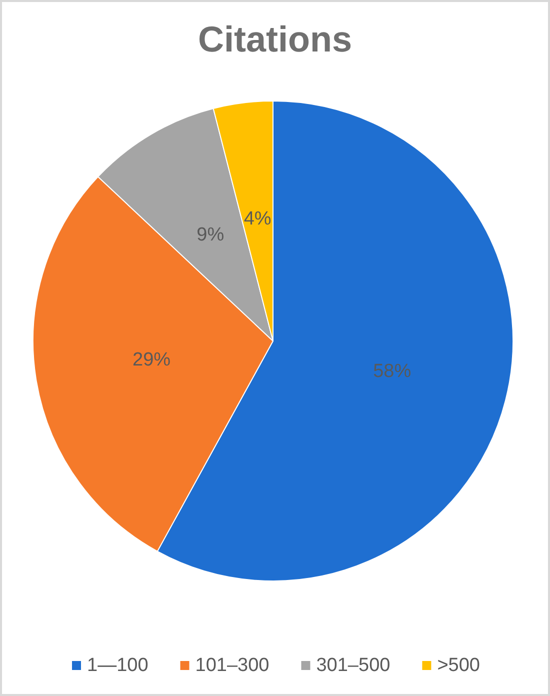 The height and width of the screenshot is (696, 550). What do you see at coordinates (353, 665) in the screenshot?
I see `legend-label: 301–500` at bounding box center [353, 665].